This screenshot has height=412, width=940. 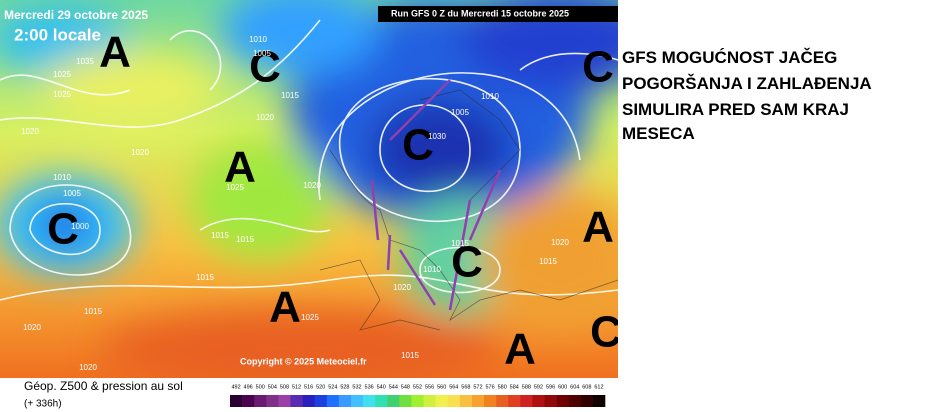 I want to click on caption-line: POGORŠANJA I ZAHLAĐENJA, so click(x=747, y=83).